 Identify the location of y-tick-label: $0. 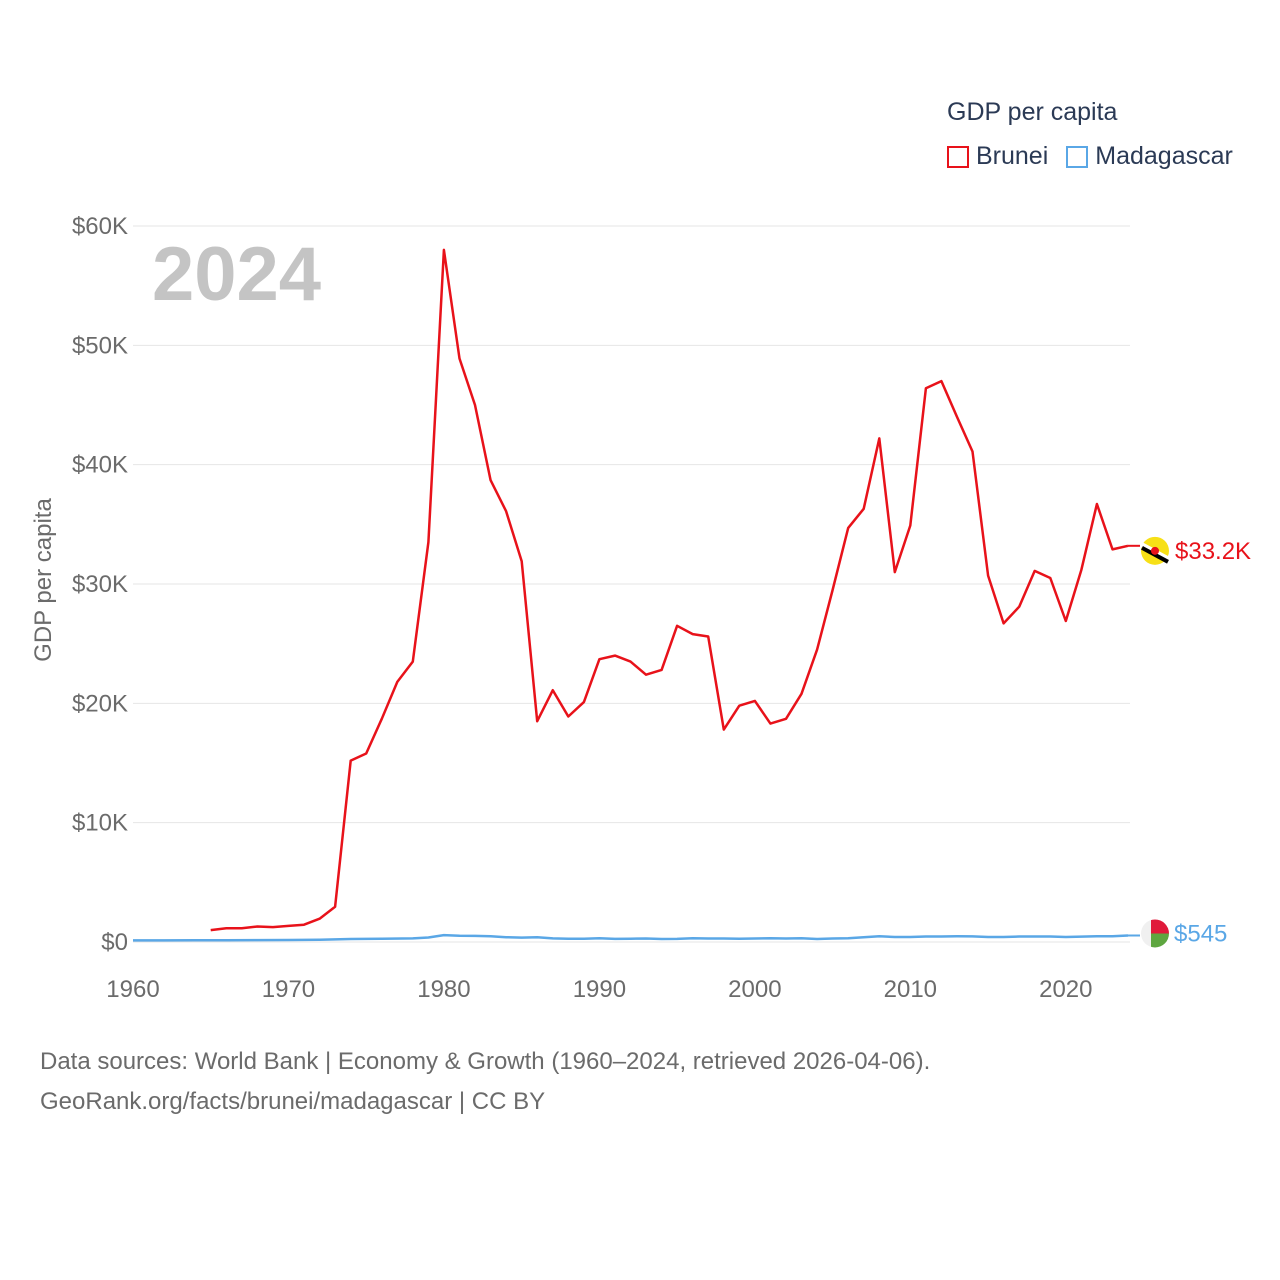
(114, 942).